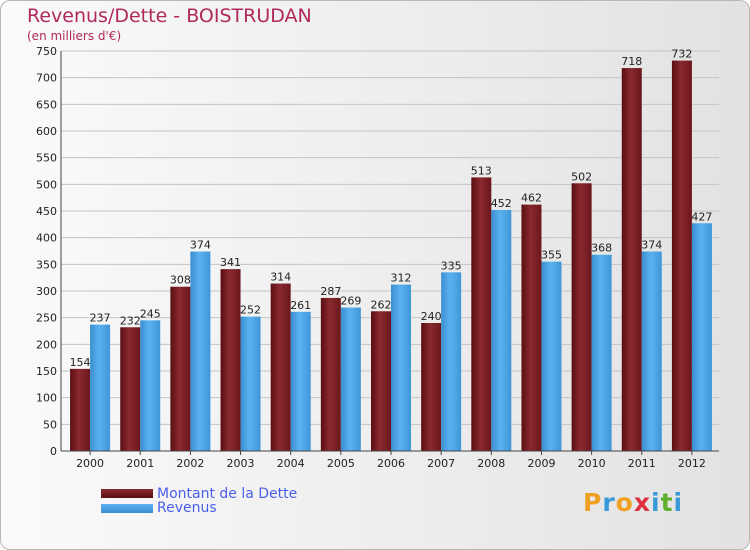 The height and width of the screenshot is (550, 750). I want to click on legend-label-revenus: Revenus, so click(187, 508).